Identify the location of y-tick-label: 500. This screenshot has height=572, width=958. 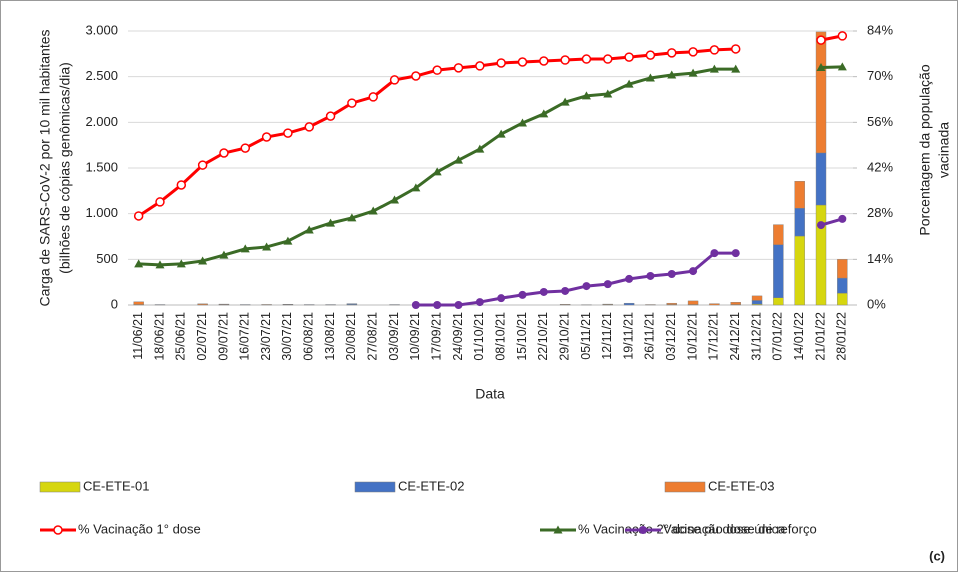
(107, 258).